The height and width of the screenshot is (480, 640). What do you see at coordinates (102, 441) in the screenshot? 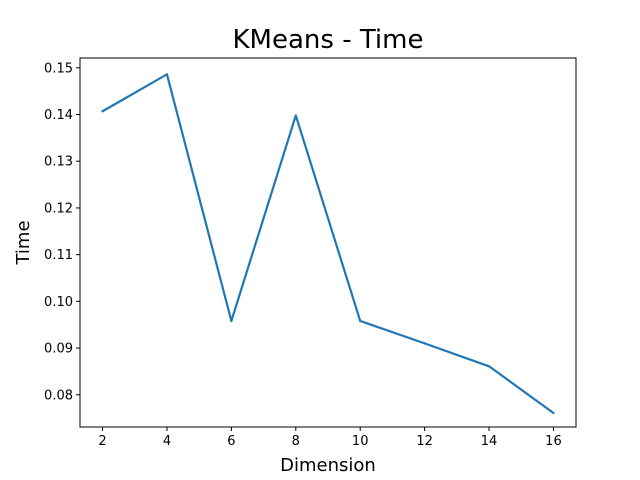
I see `x-tick-label: 2` at bounding box center [102, 441].